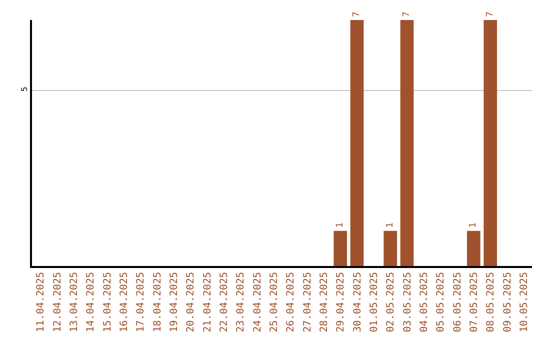  I want to click on x-tick-label: 20.04.2025, so click(191, 302).